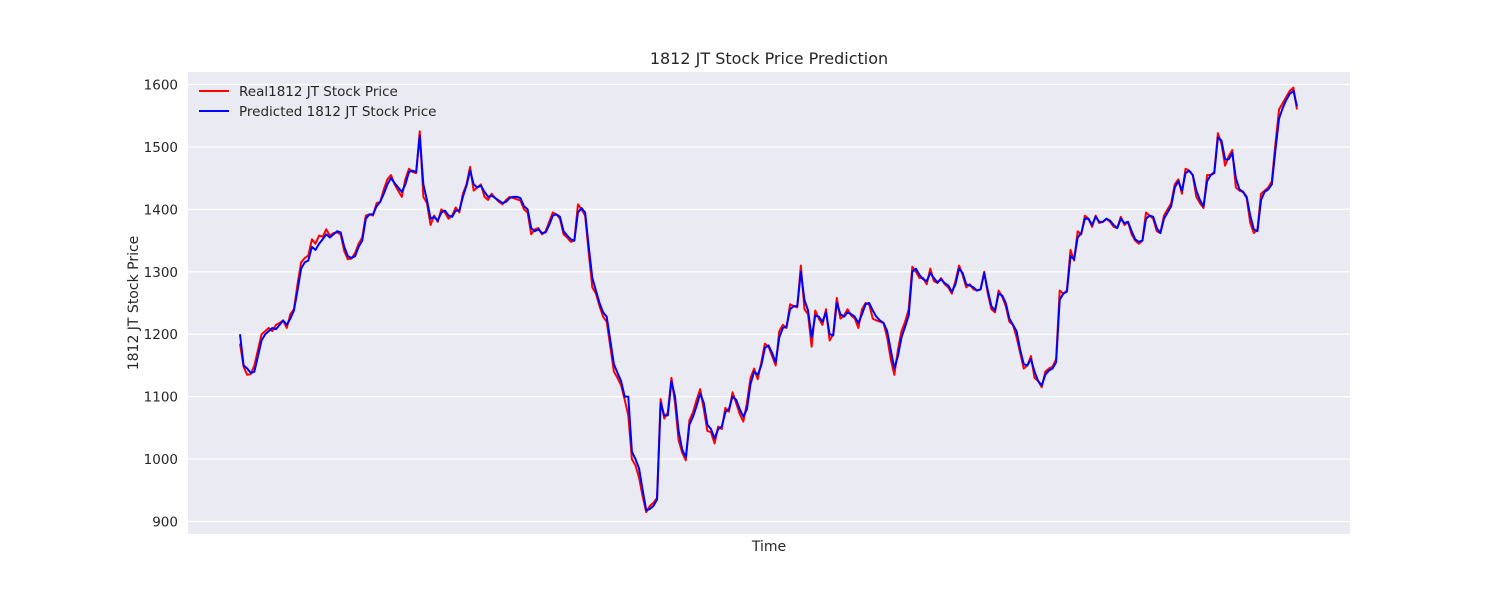  What do you see at coordinates (134, 303) in the screenshot?
I see `y-axis-label: 1812 JT Stock Price` at bounding box center [134, 303].